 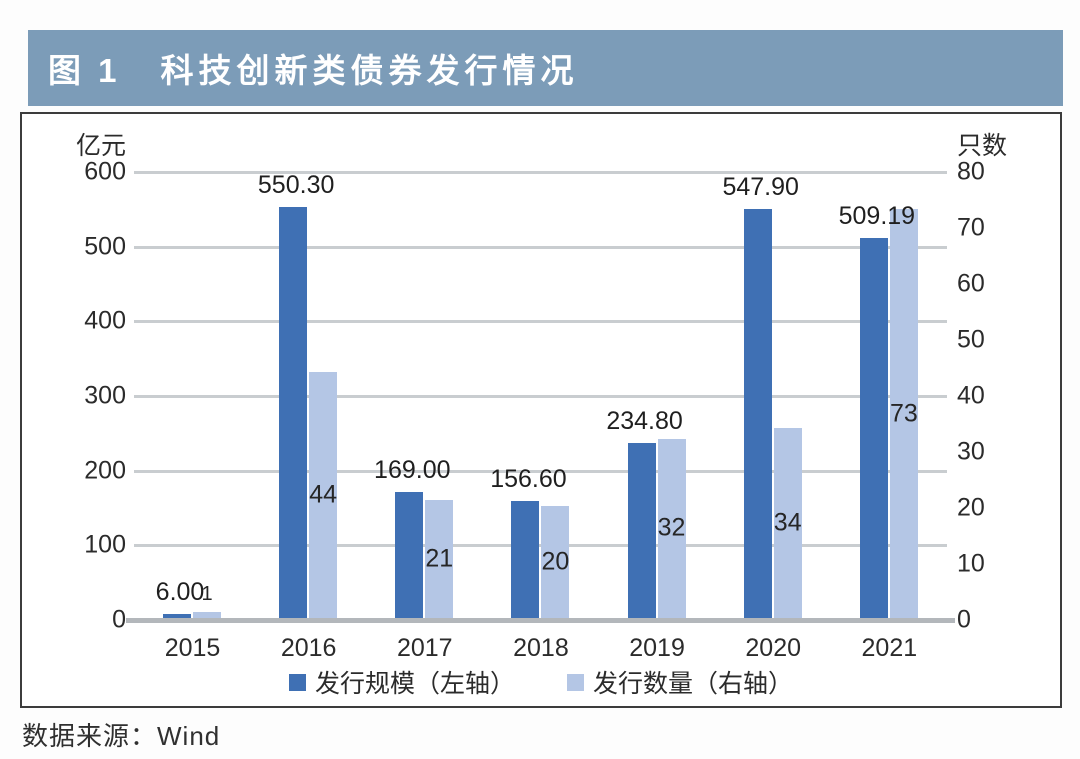 I want to click on bar-group-2015: 6.00 1, so click(x=192, y=394).